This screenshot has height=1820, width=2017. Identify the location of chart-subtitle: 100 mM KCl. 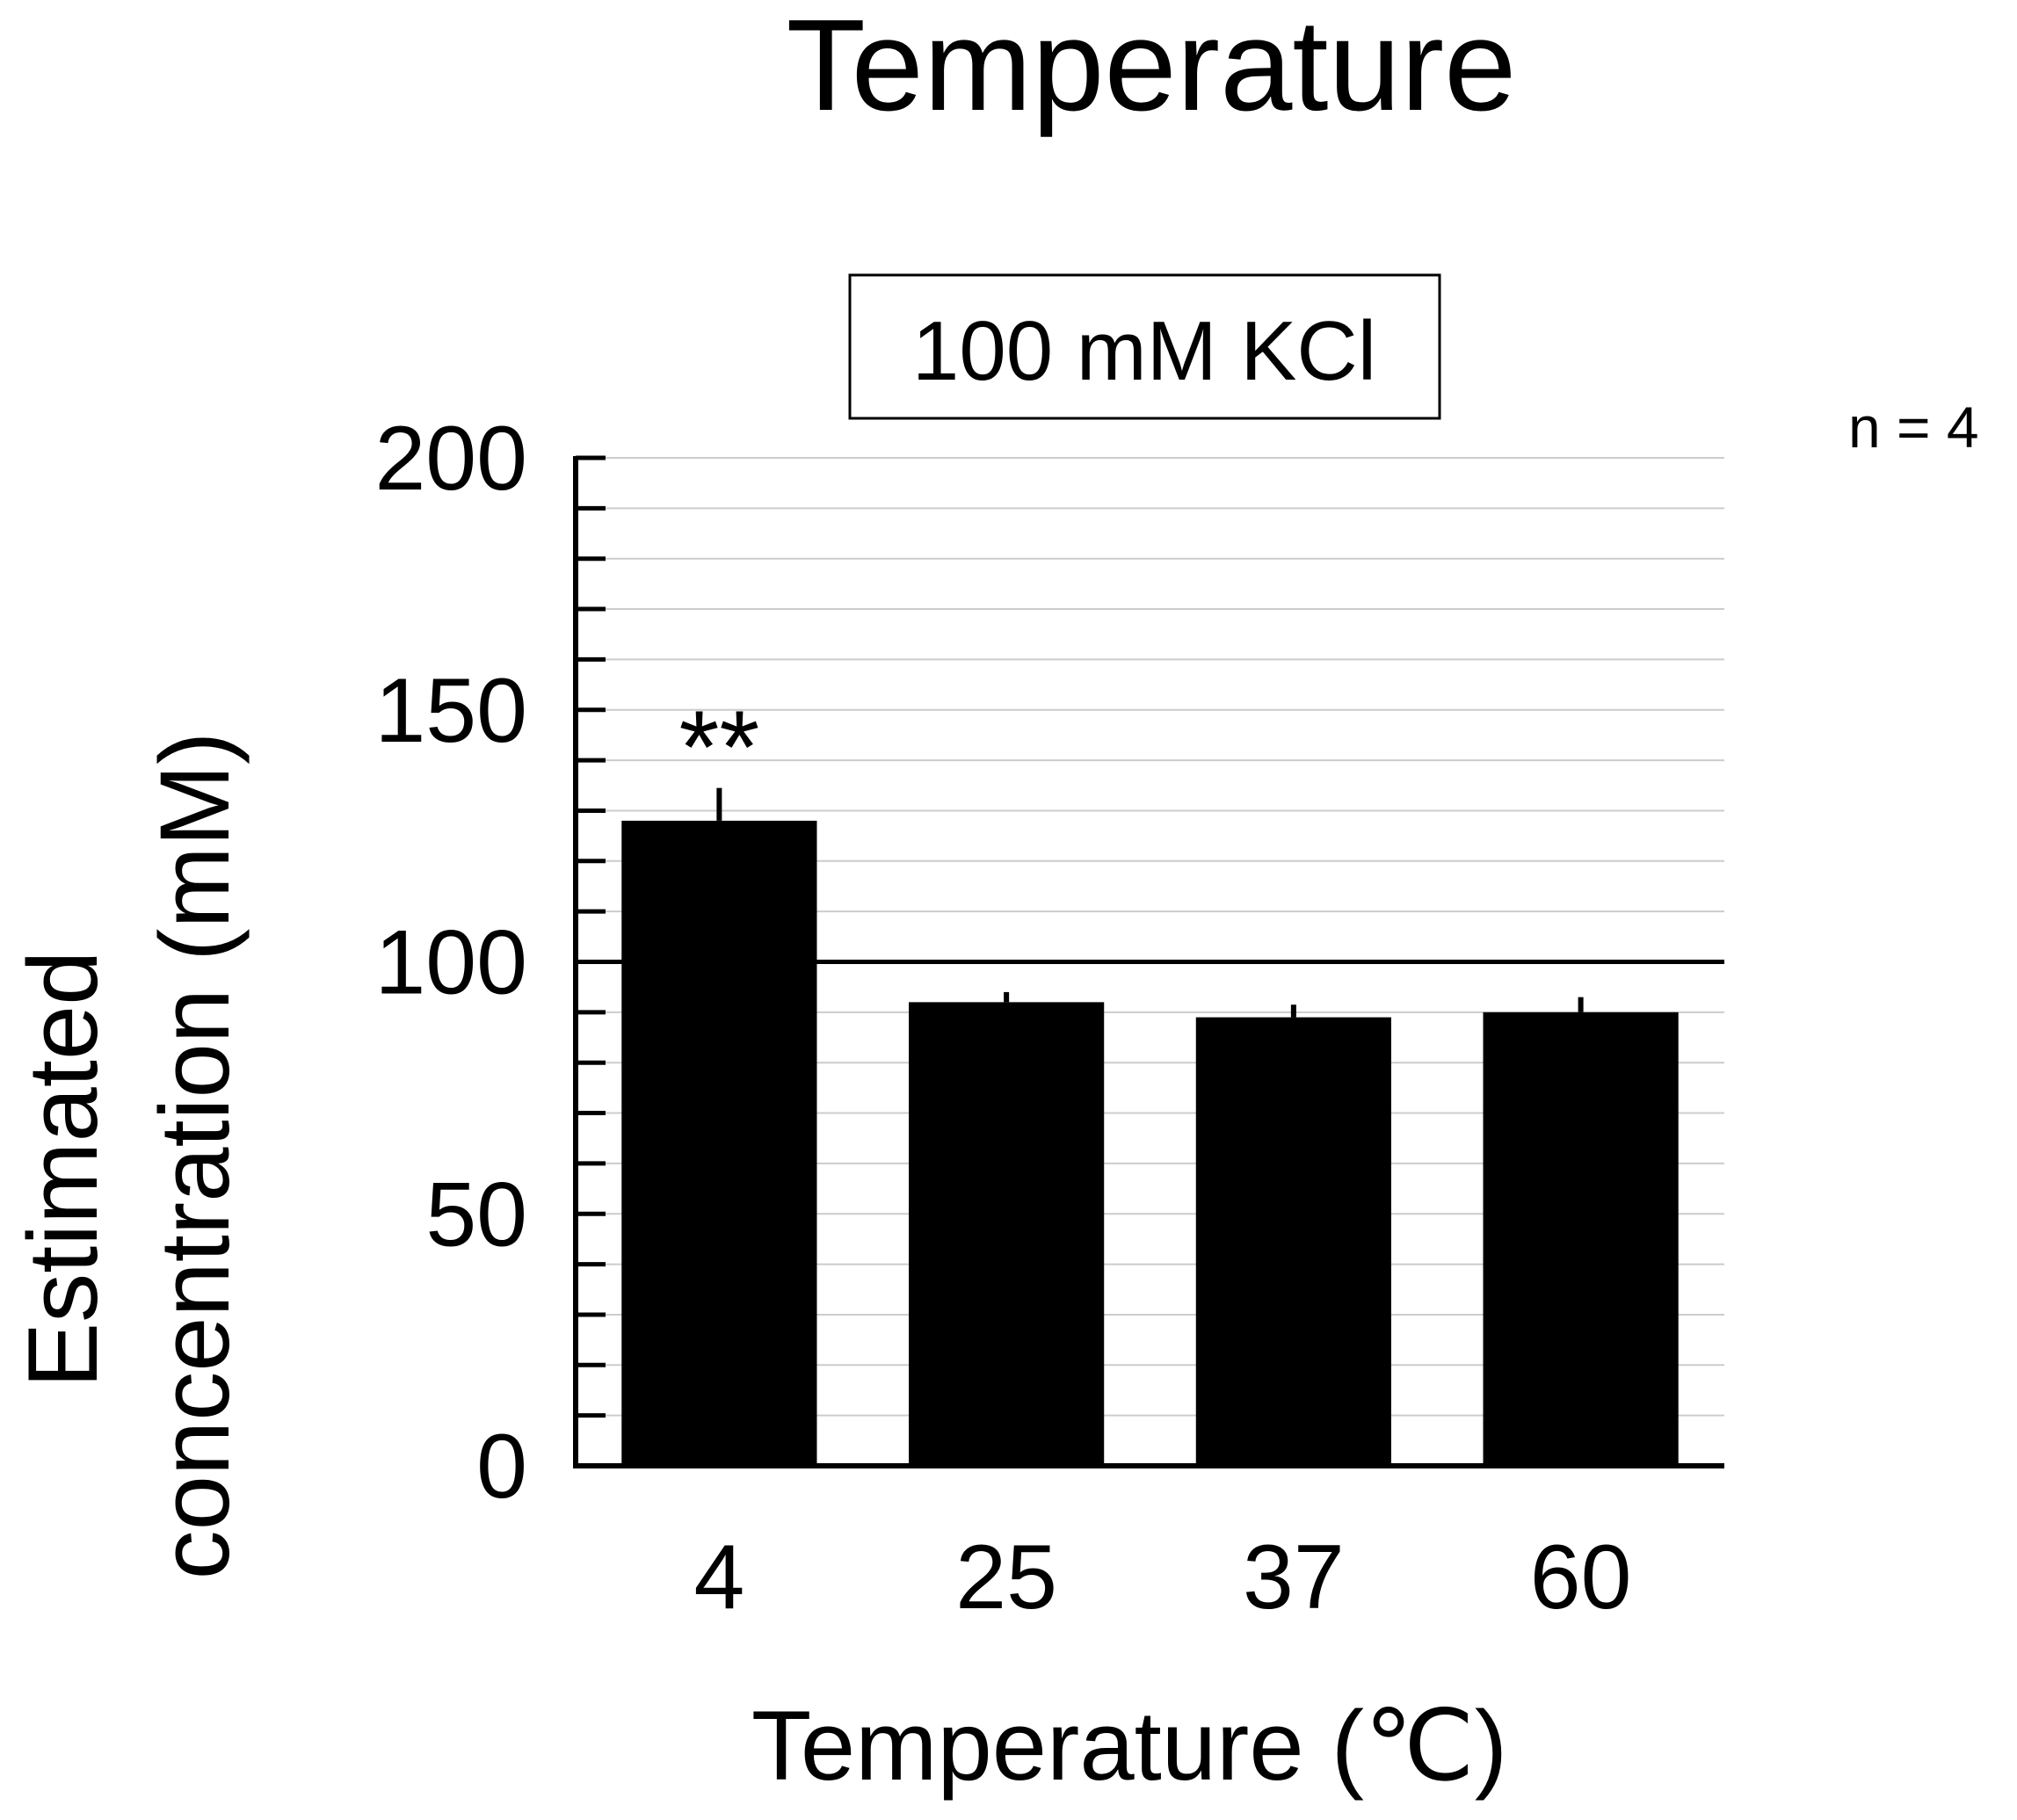
(1144, 351).